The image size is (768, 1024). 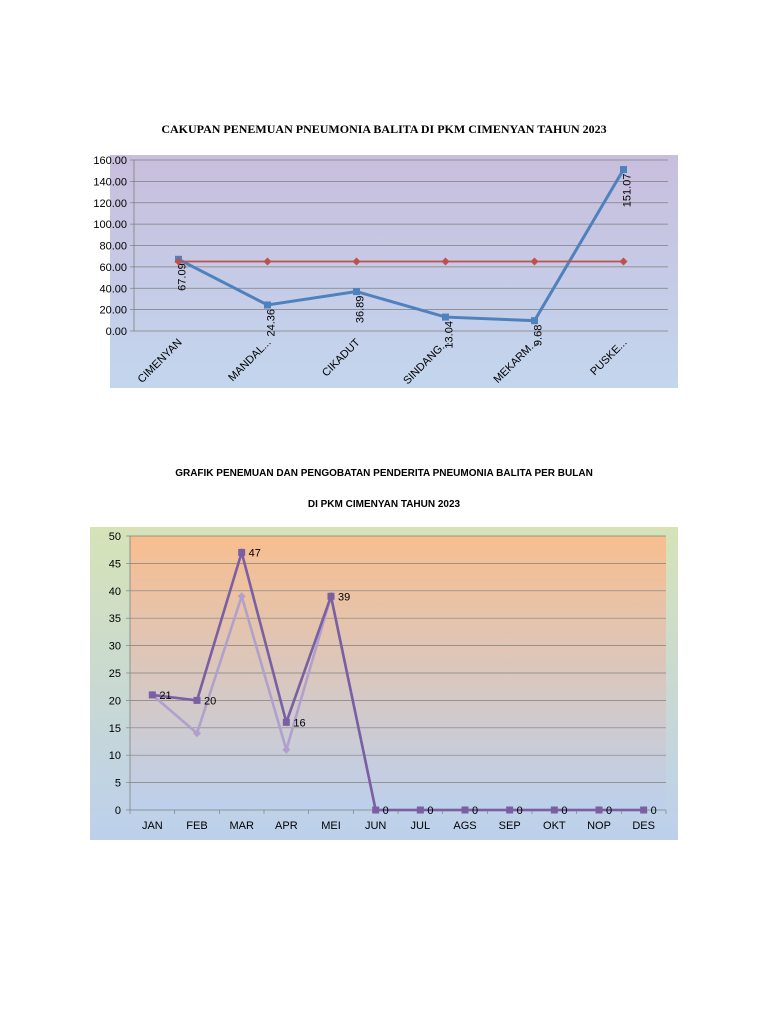 What do you see at coordinates (286, 826) in the screenshot?
I see `chart2-x-tick-label: APR` at bounding box center [286, 826].